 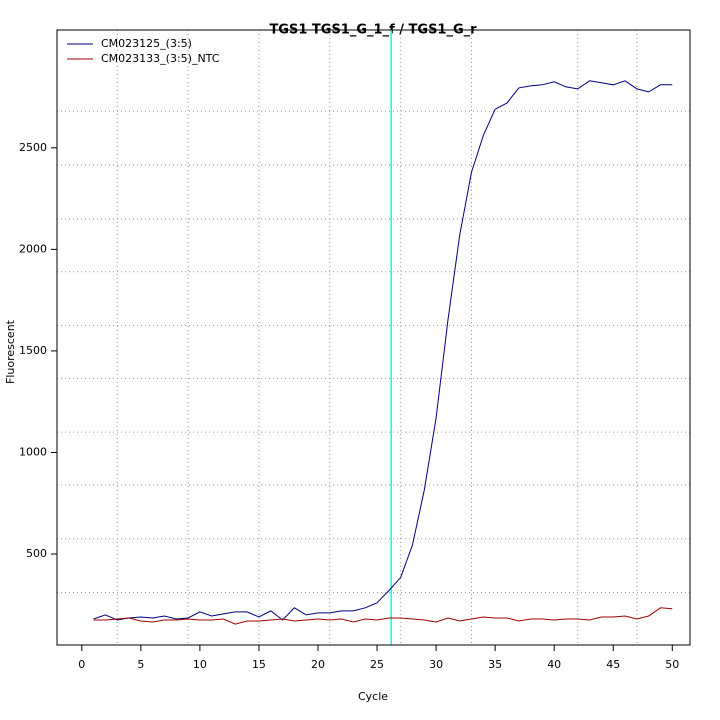 What do you see at coordinates (33, 248) in the screenshot?
I see `y-tick-label: 2000` at bounding box center [33, 248].